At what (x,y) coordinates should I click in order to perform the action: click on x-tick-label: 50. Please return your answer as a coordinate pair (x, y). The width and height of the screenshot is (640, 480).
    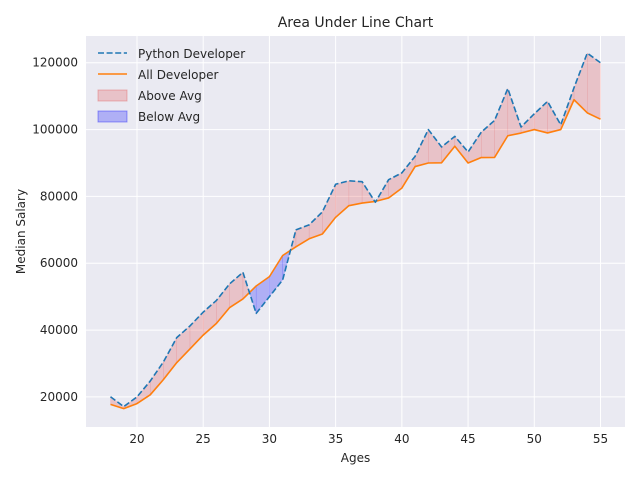
    Looking at the image, I should click on (534, 439).